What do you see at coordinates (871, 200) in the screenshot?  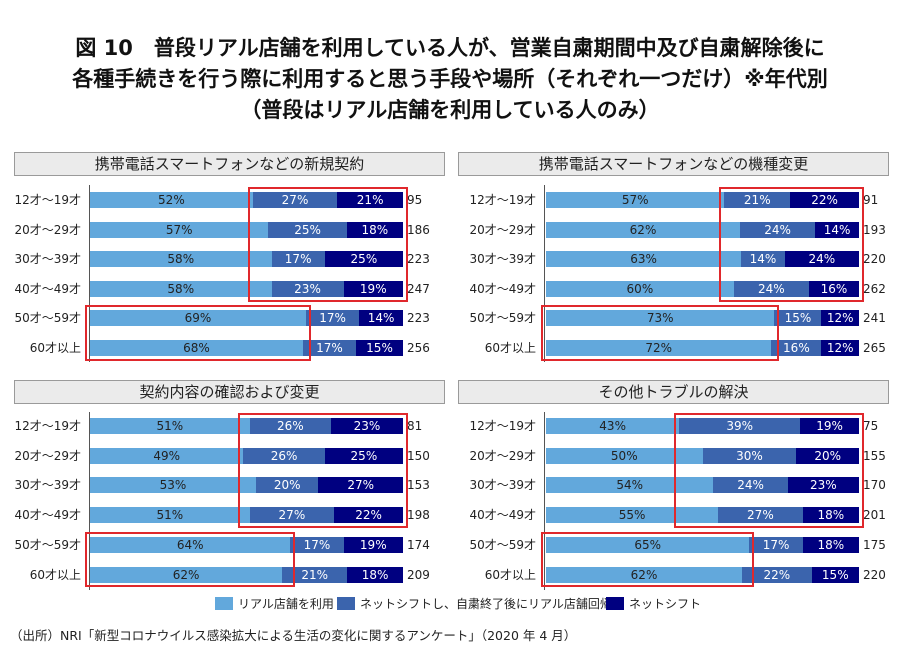 I see `sample-size-label: 91` at bounding box center [871, 200].